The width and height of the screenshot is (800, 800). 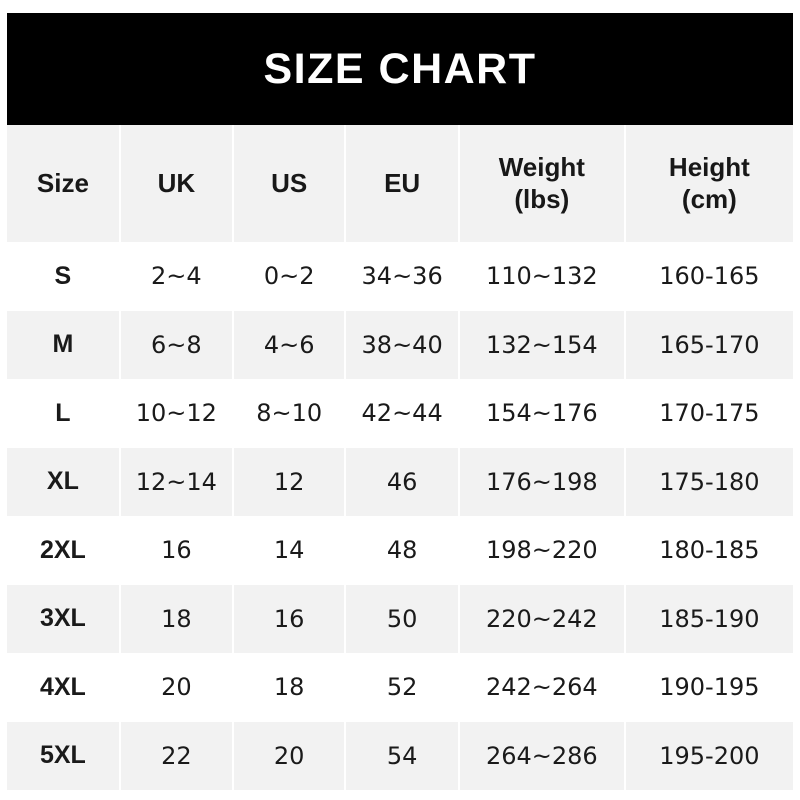 I want to click on cell-uk: 16, so click(x=176, y=550).